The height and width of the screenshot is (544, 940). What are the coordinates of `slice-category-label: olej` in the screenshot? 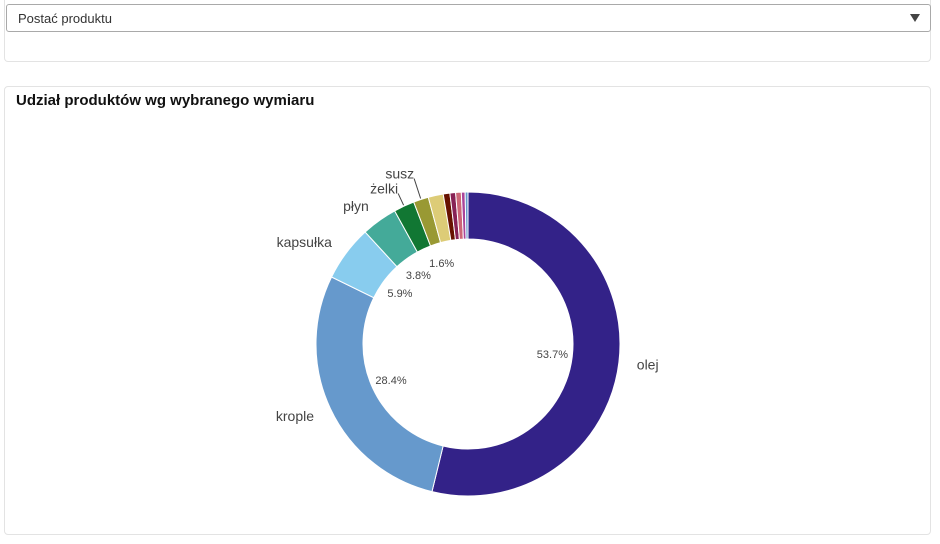 It's located at (648, 364).